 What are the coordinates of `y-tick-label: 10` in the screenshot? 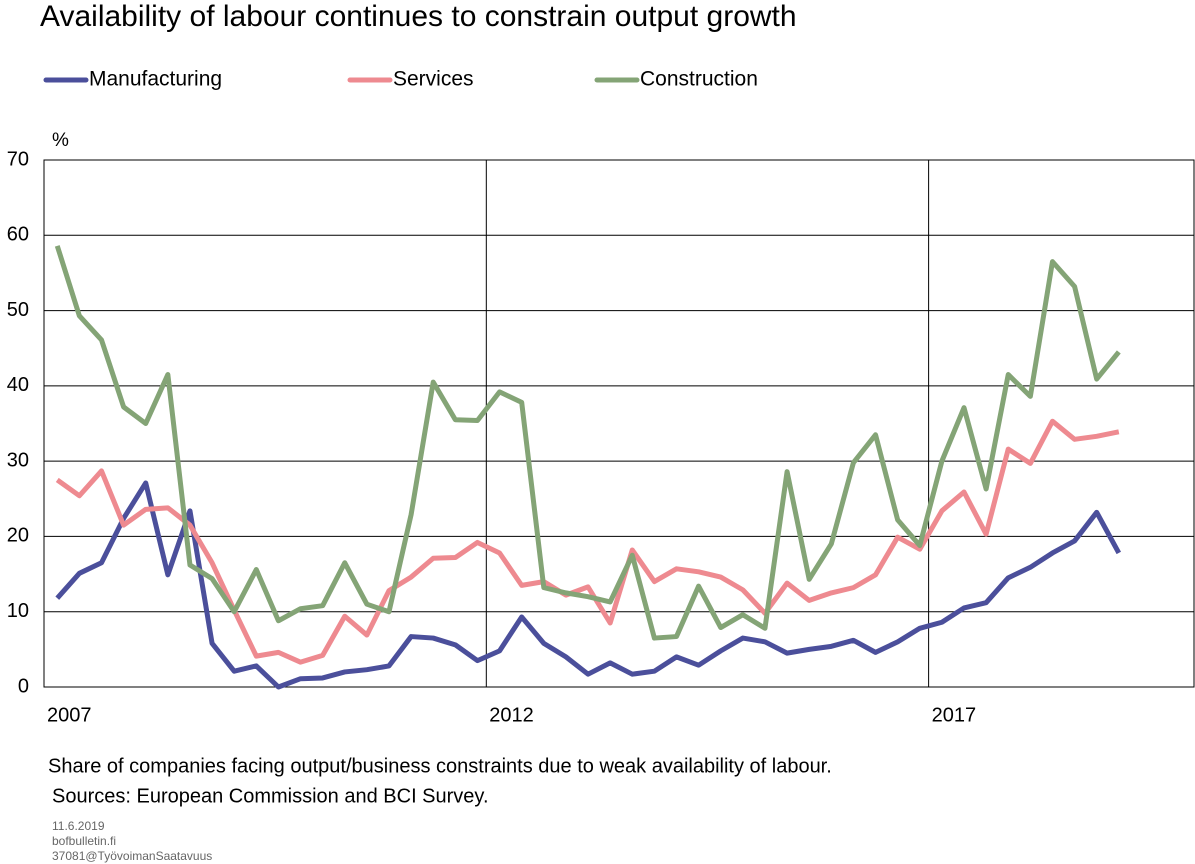 It's located at (18, 611).